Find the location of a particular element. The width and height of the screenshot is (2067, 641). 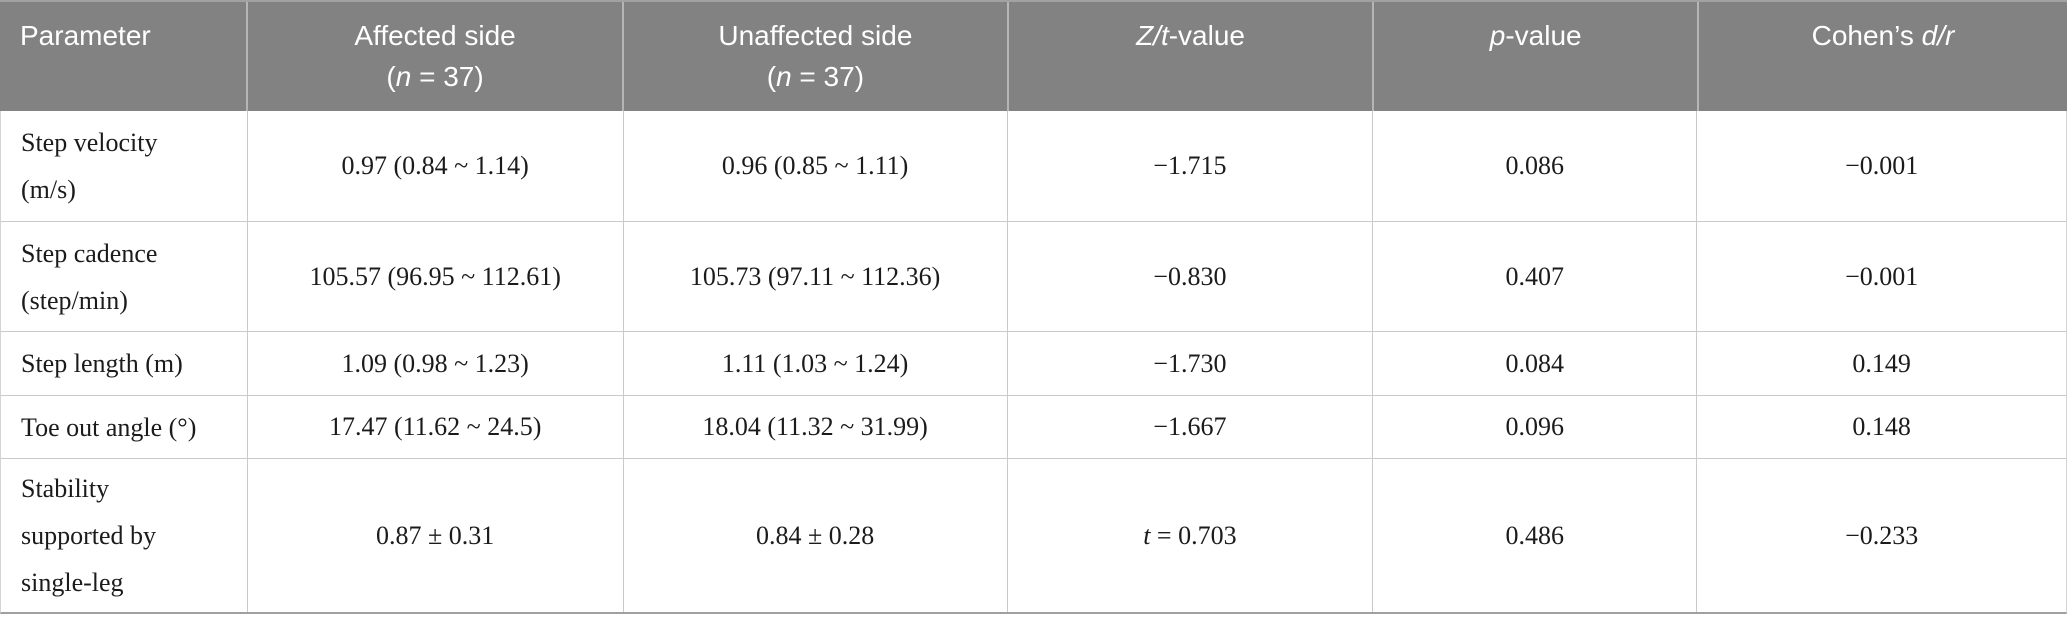

column-header-parameter: Parameter is located at coordinates (123, 56).